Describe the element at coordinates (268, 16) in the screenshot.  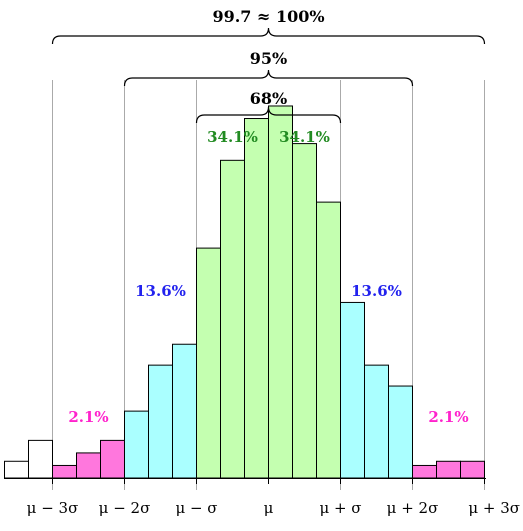
I see `brace-label-0: 99.7 ≈ 100%` at that location.